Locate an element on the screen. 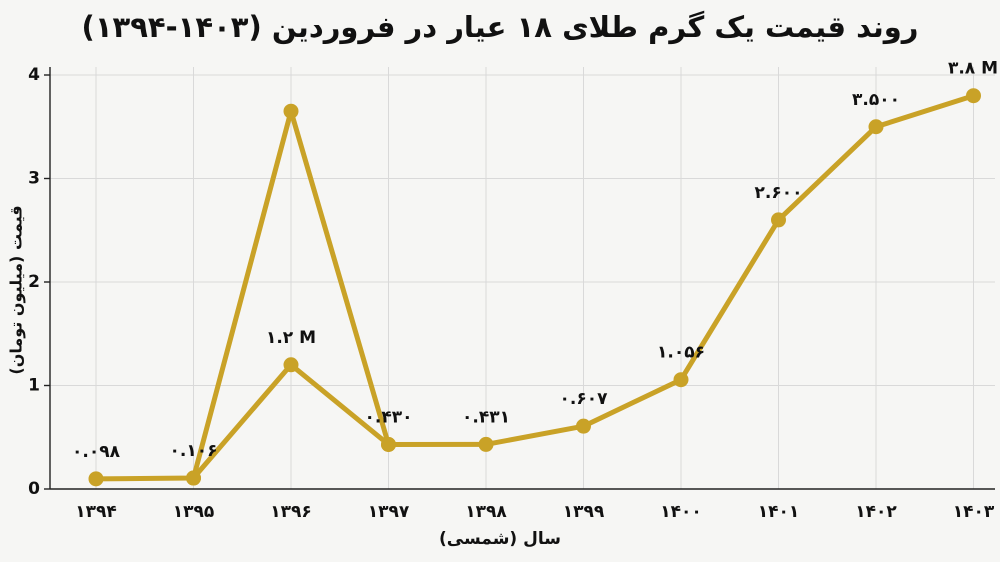 The image size is (1000, 562). data-label: ۰.۱۰۶ is located at coordinates (194, 451).